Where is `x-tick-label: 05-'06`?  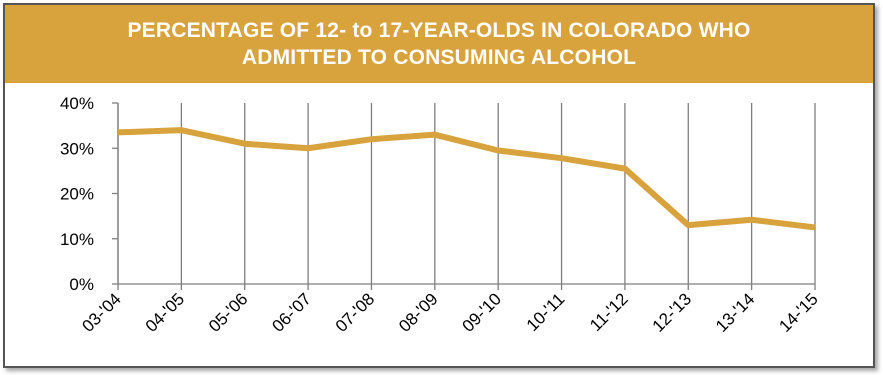 x-tick-label: 05-'06 is located at coordinates (228, 312).